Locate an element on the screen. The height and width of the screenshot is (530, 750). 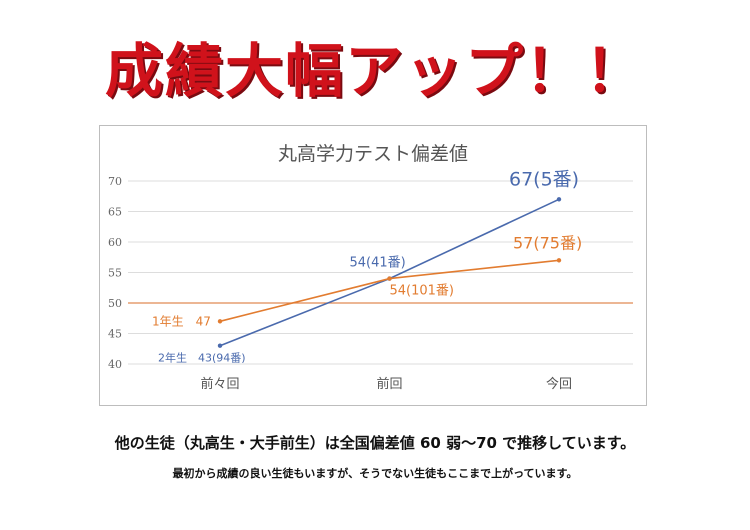
headline: 成績大幅アップ！！ is located at coordinates (374, 71).